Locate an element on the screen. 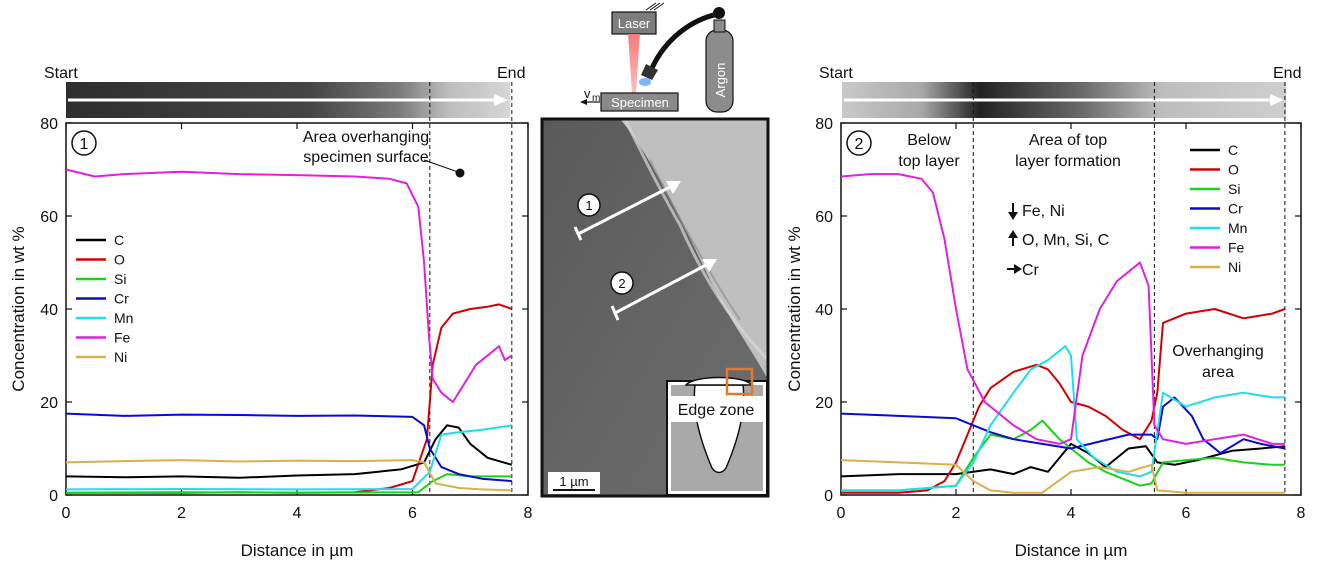  region-label-bg is located at coordinates (1218, 359).